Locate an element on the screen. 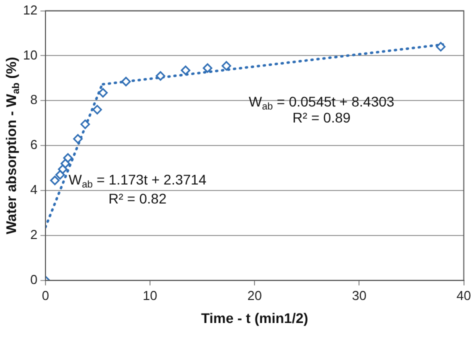 The height and width of the screenshot is (337, 474). y-tick-label: 12 is located at coordinates (30, 10).